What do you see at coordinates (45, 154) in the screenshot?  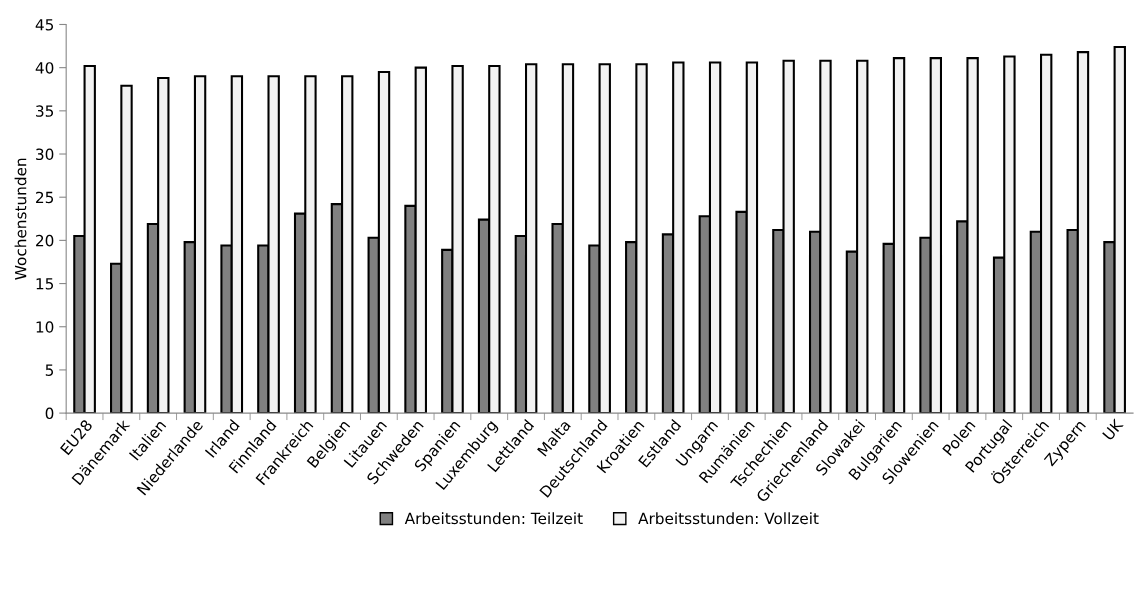 I see `y-tick-label: 30` at bounding box center [45, 154].